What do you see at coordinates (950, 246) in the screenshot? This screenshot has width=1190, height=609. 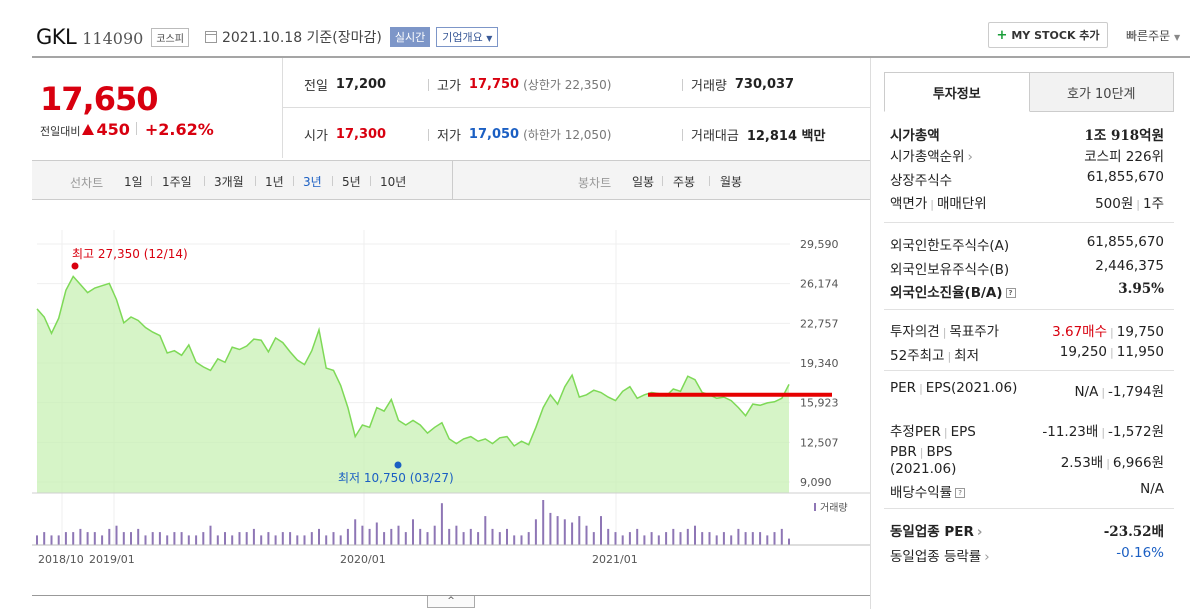 I see `info-key-text: 외국인한도주식수(A)` at bounding box center [950, 246].